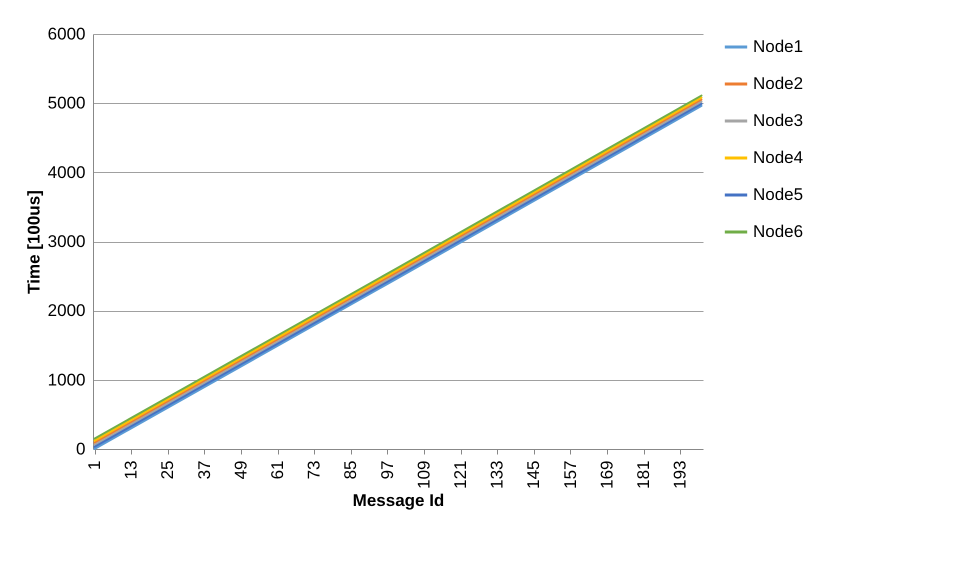 Image resolution: width=959 pixels, height=575 pixels. Describe the element at coordinates (534, 474) in the screenshot. I see `x-tick-label: 145` at that location.